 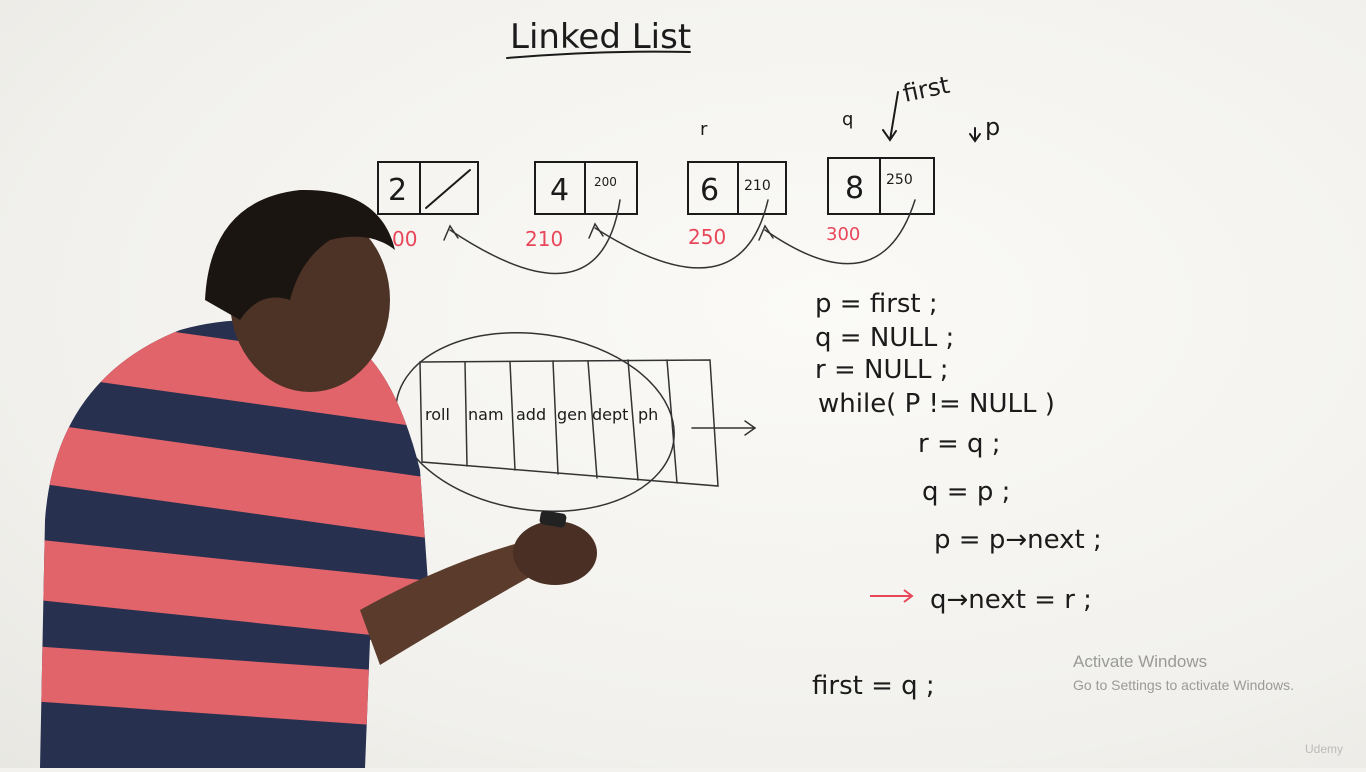 What do you see at coordinates (1018, 540) in the screenshot?
I see `code-line-7: p = p→next ;` at bounding box center [1018, 540].